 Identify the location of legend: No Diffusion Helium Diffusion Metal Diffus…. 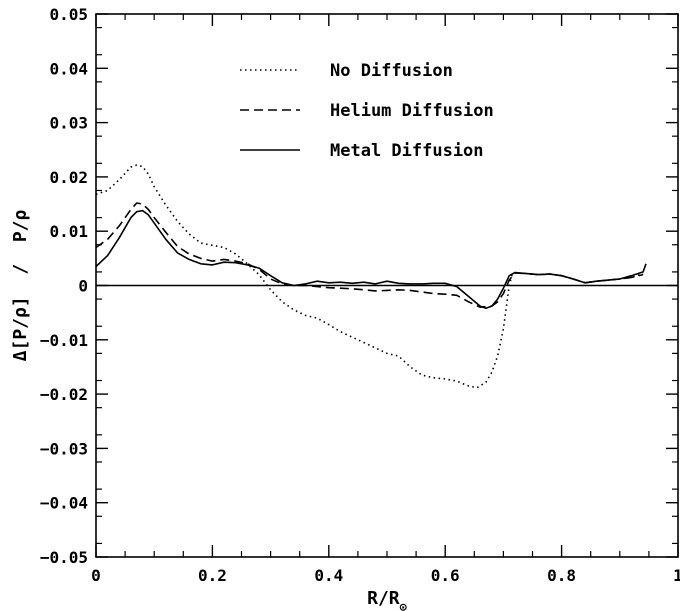
(367, 111).